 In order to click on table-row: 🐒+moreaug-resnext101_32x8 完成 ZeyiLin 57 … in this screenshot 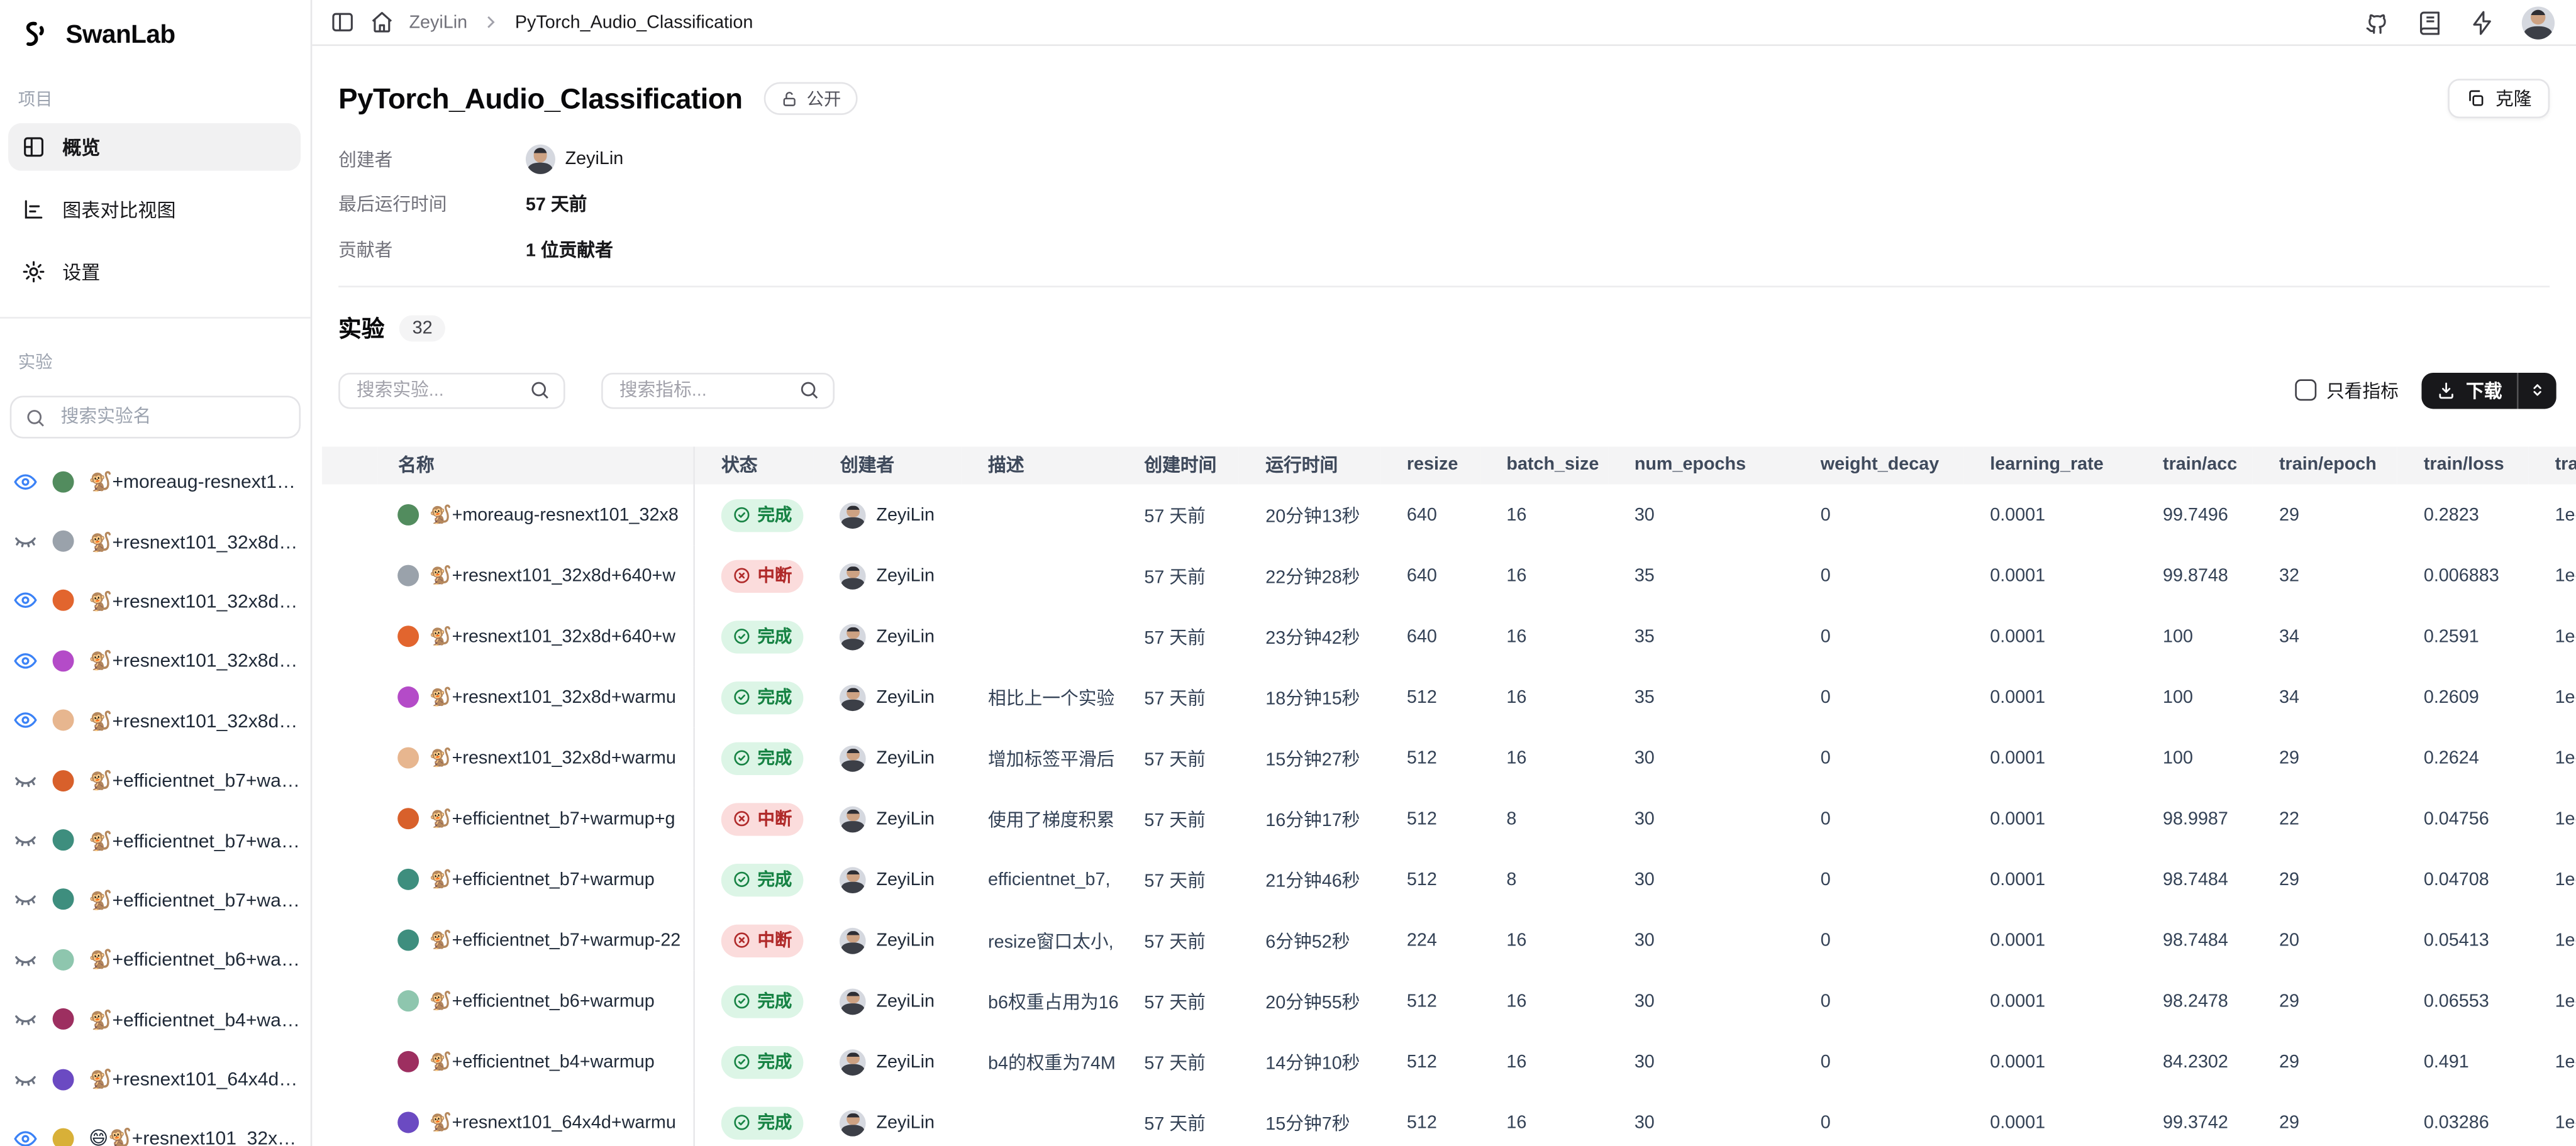, I will do `click(1449, 515)`.